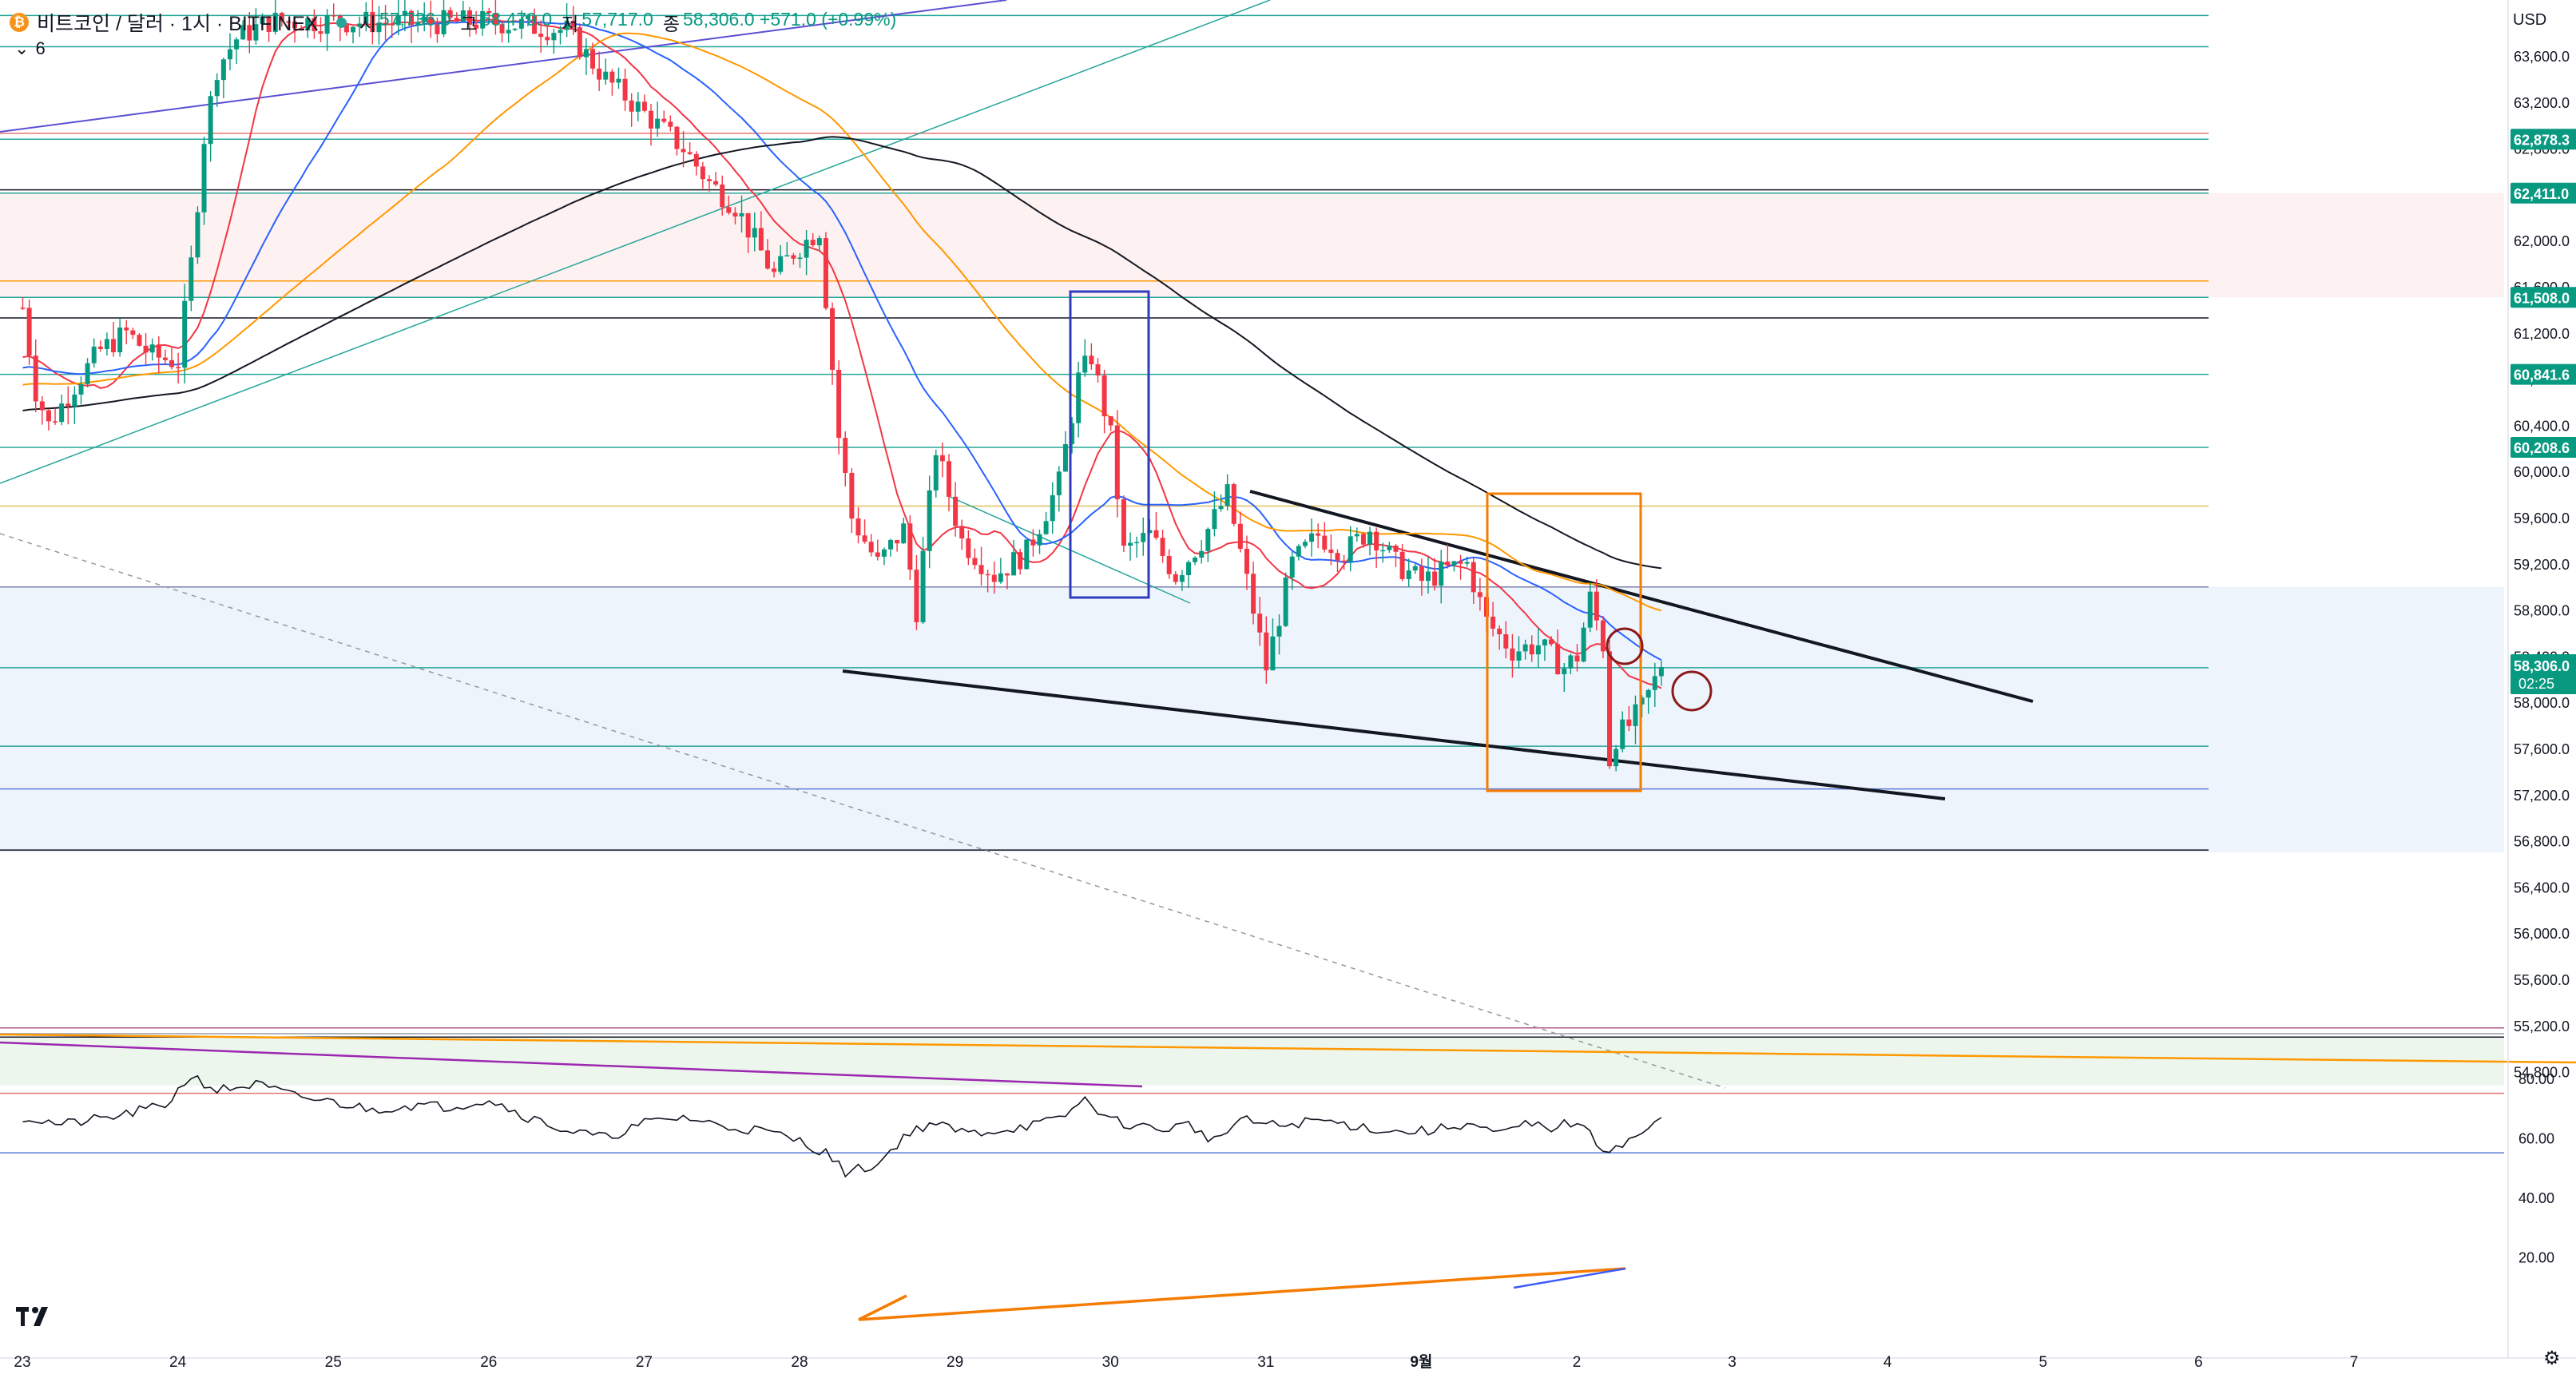 The image size is (2576, 1374). I want to click on ascending-channel-line, so click(503, 66).